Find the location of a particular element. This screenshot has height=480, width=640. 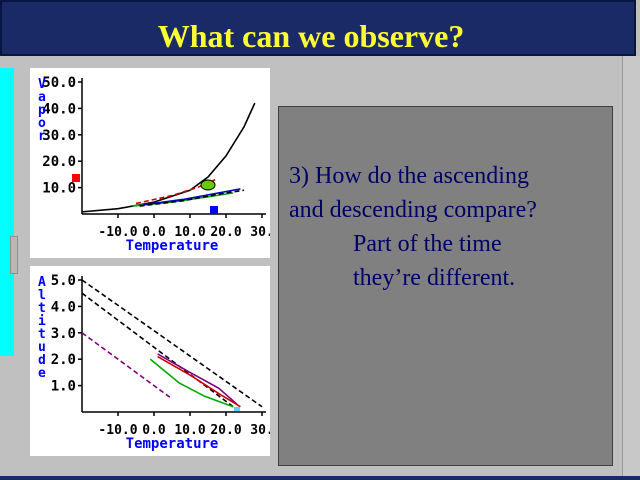

bottom-bar is located at coordinates (320, 478).